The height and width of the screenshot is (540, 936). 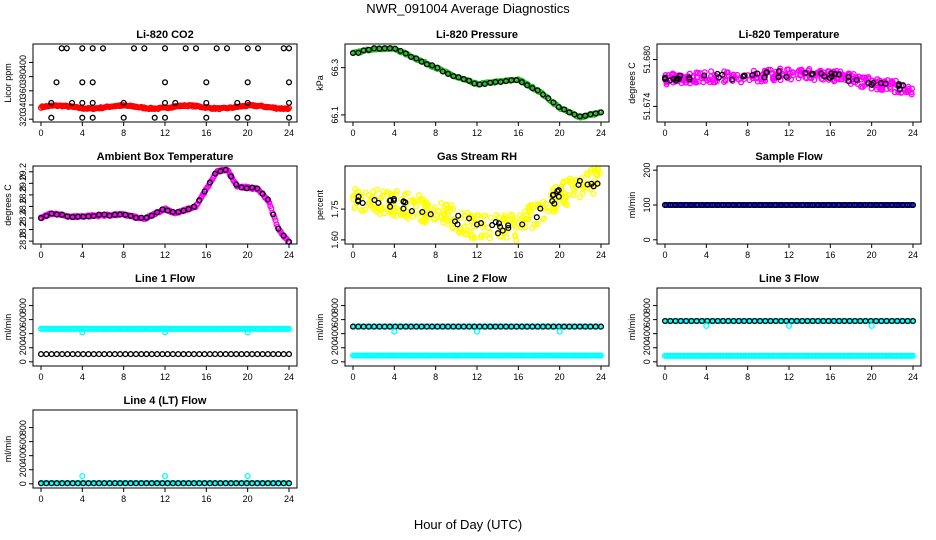 What do you see at coordinates (165, 279) in the screenshot?
I see `panel-title: Line 1 Flow` at bounding box center [165, 279].